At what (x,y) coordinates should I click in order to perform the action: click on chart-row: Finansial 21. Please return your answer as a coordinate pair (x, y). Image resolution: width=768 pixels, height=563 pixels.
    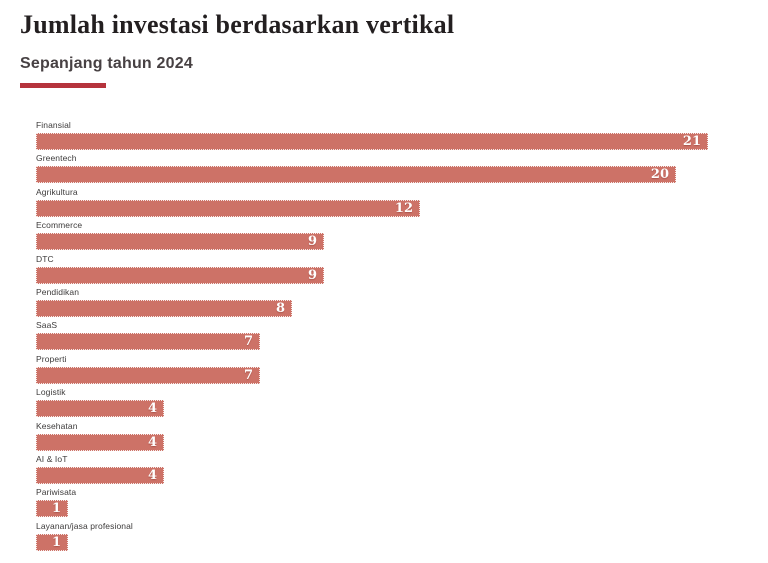
    Looking at the image, I should click on (372, 136).